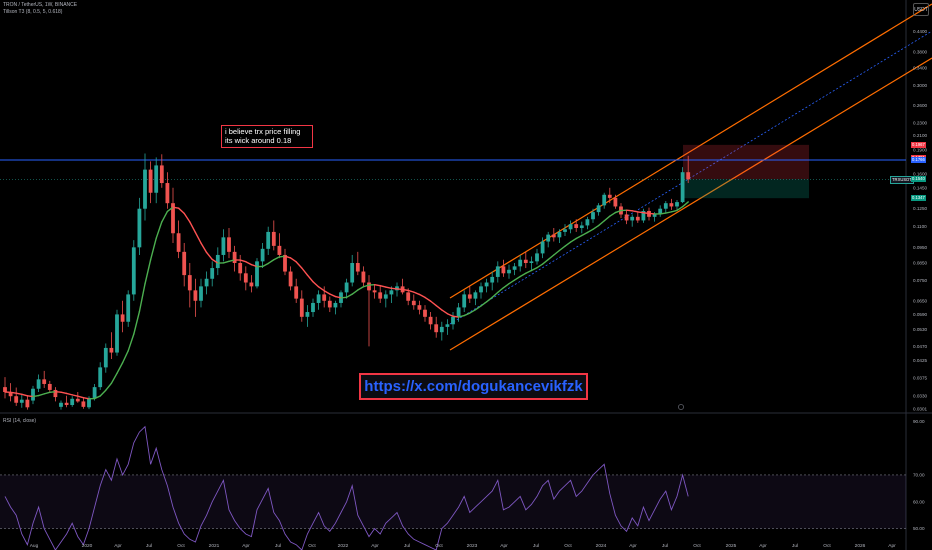 Image resolution: width=932 pixels, height=550 pixels. I want to click on symbol-title: TRON / TetherUS, 1W, BINANCE, so click(40, 5).